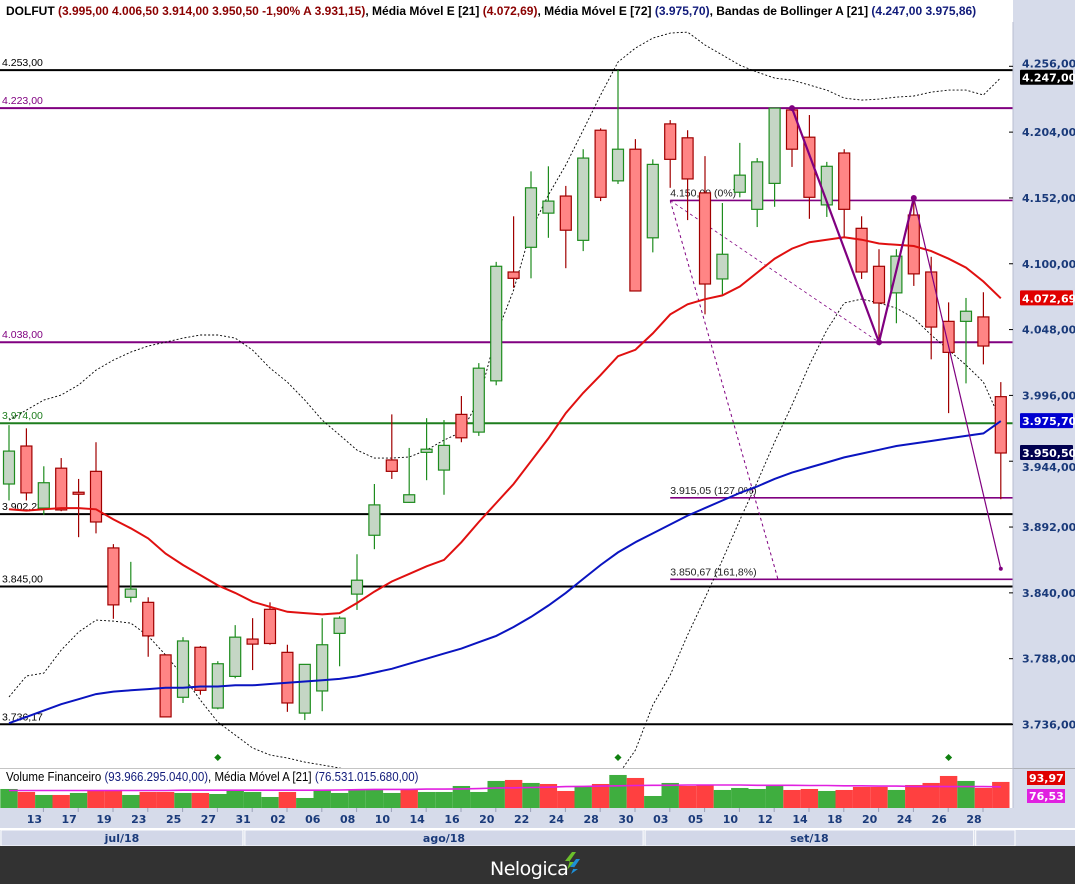  What do you see at coordinates (22, 63) in the screenshot?
I see `horizontal-line-label: 4.253,00` at bounding box center [22, 63].